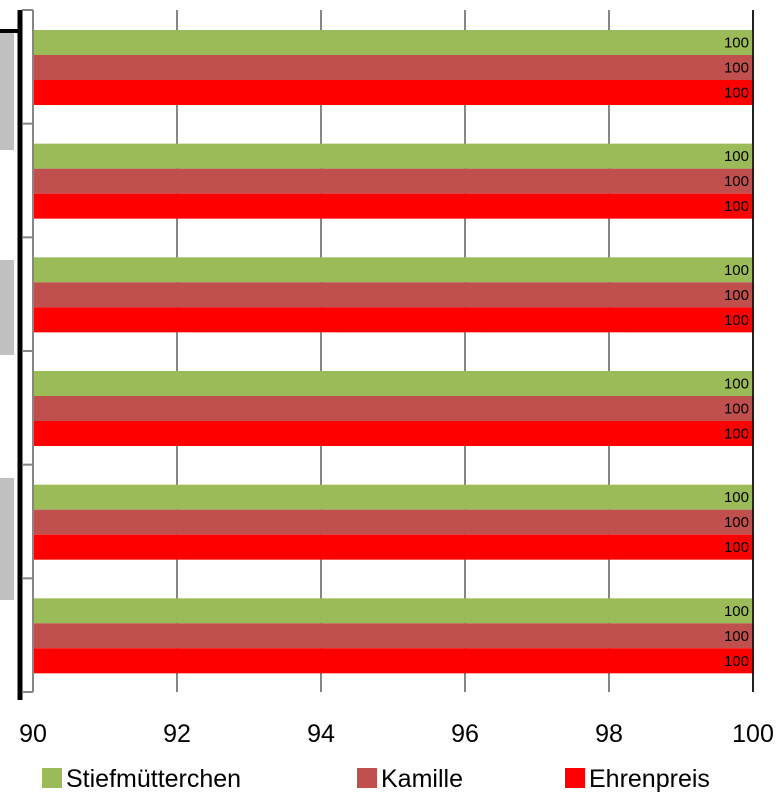  I want to click on legend-label: Stiefmütterchen, so click(153, 779).